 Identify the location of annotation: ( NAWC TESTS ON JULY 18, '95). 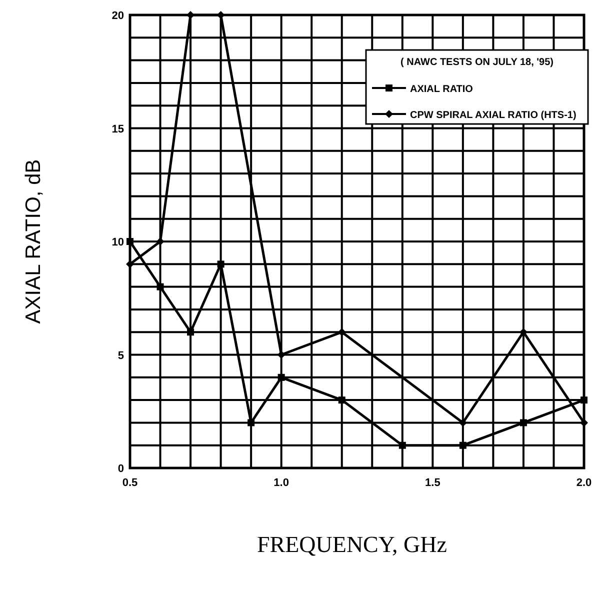
(477, 62).